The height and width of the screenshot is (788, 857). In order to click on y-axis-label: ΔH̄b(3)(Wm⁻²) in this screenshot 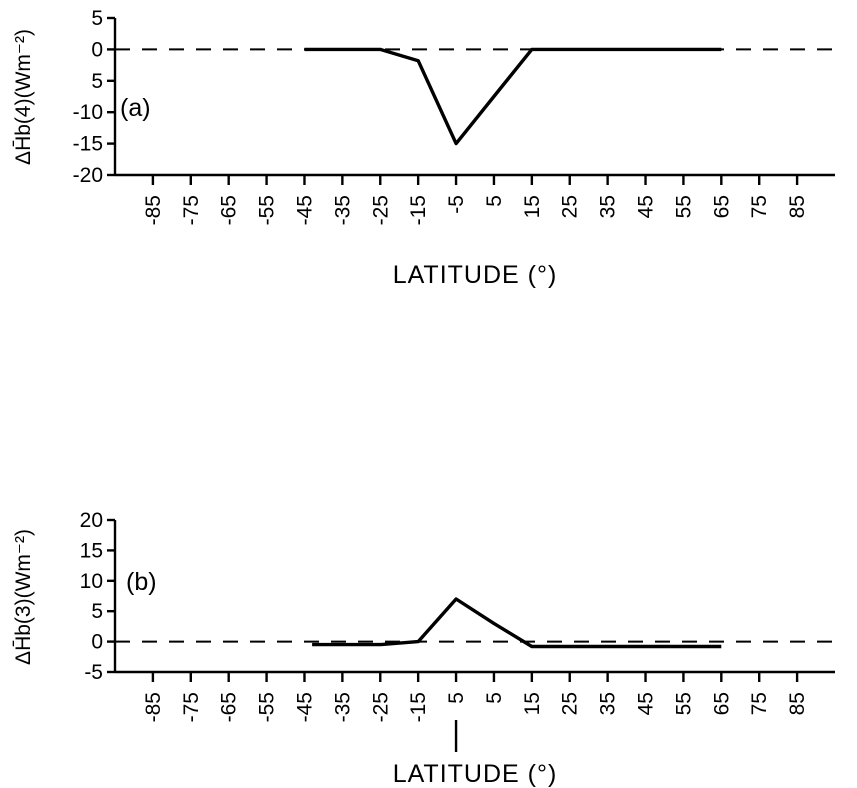, I will do `click(23, 597)`.